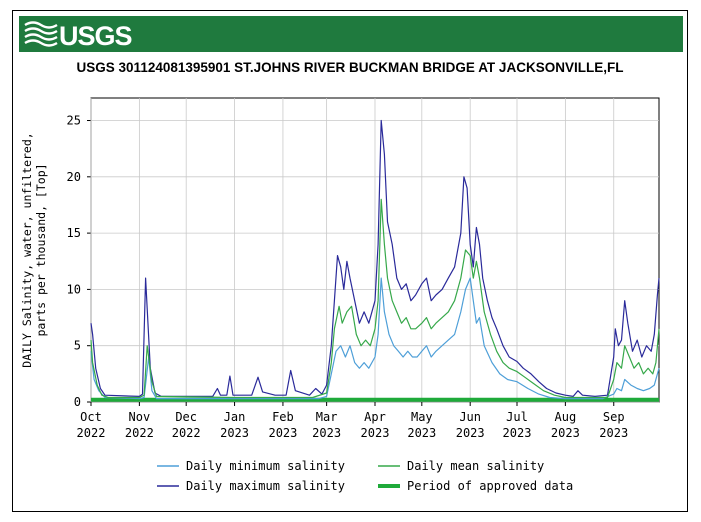  What do you see at coordinates (74, 233) in the screenshot?
I see `y-tick-label: 15` at bounding box center [74, 233].